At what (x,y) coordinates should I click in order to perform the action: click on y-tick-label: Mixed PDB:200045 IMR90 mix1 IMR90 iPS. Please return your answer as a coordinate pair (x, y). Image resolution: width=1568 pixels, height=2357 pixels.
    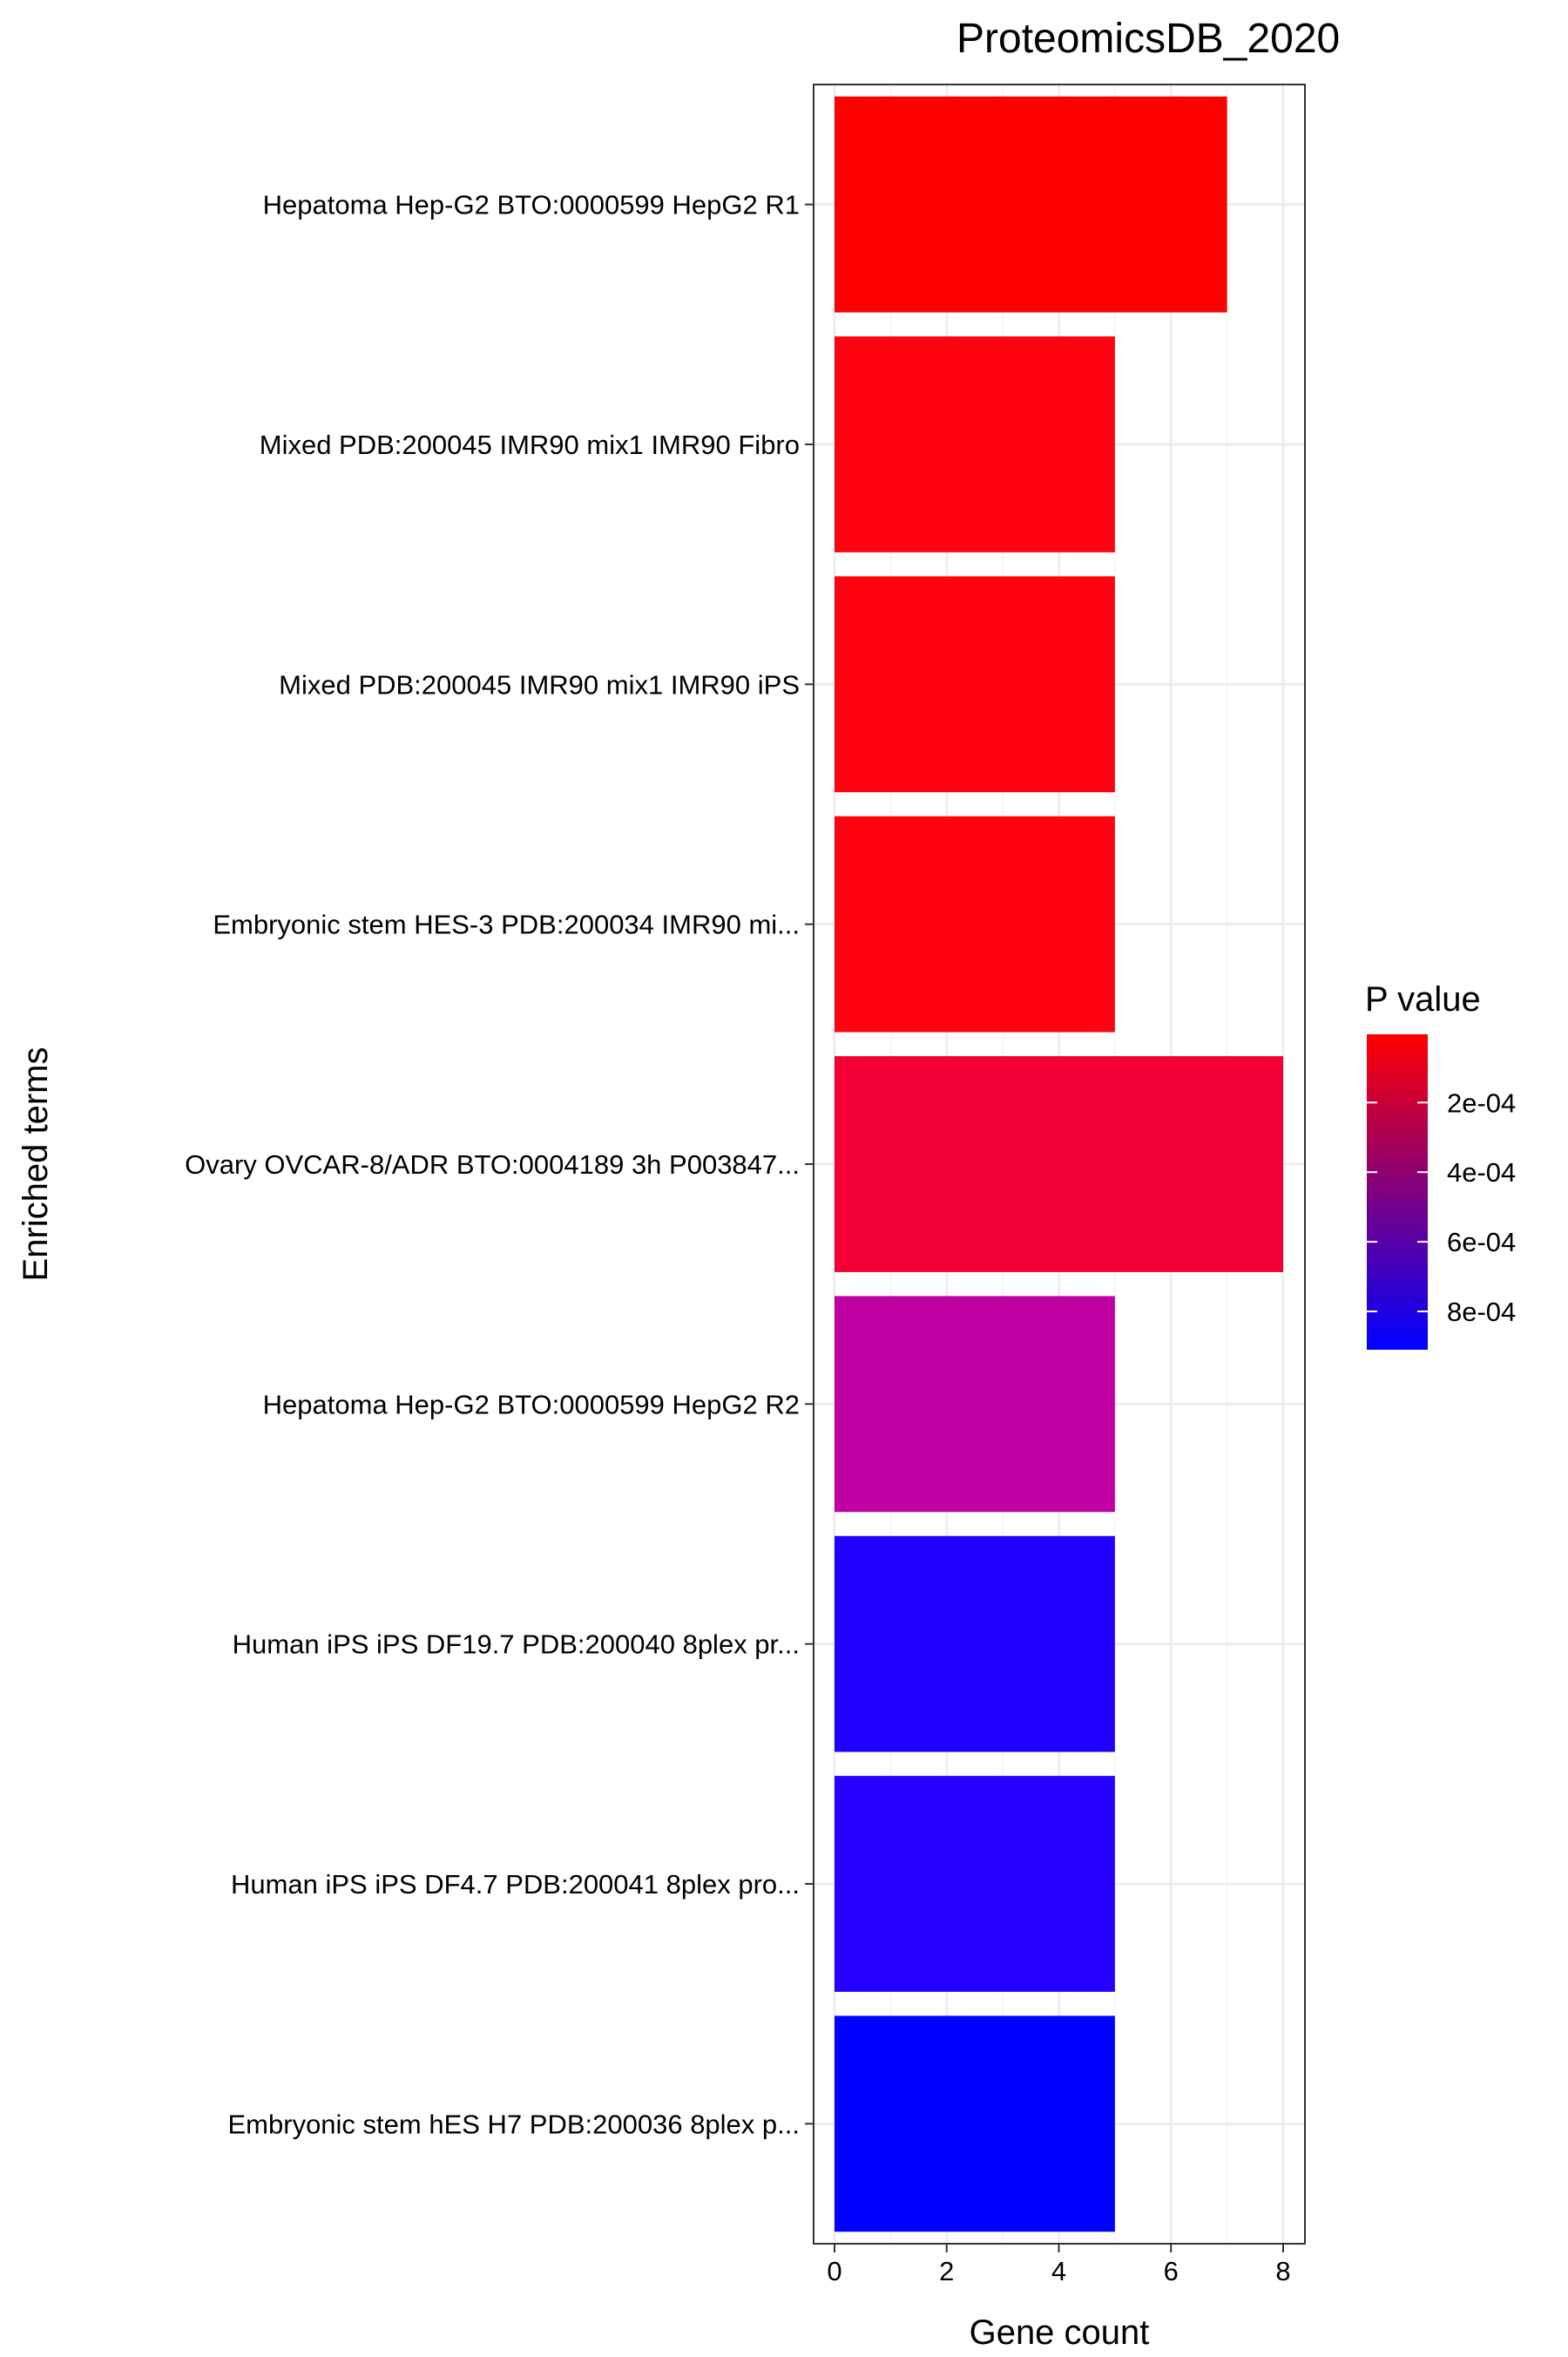
    Looking at the image, I should click on (539, 684).